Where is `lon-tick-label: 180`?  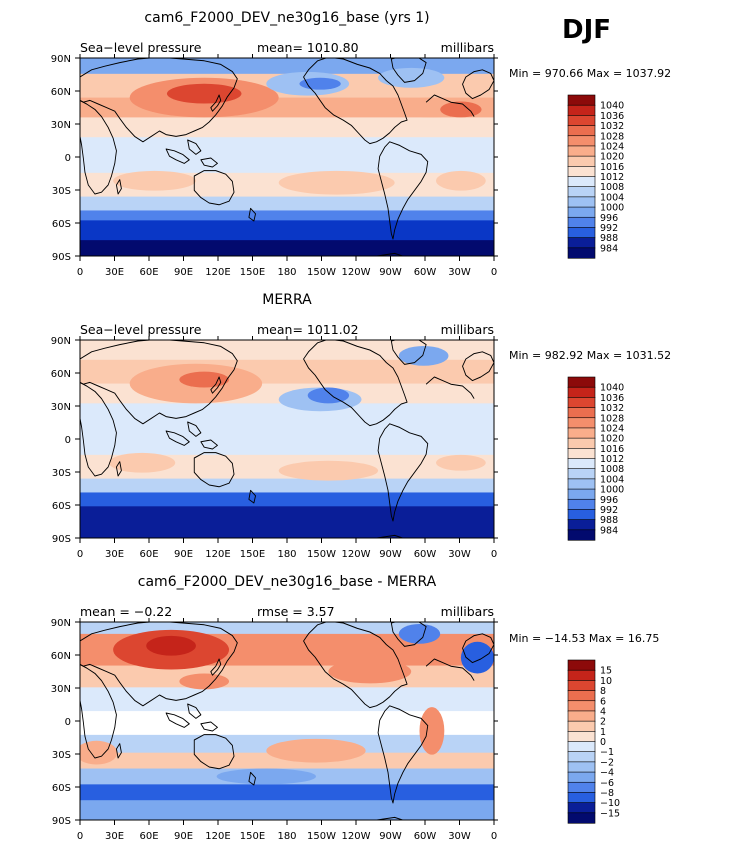
lon-tick-label: 180 is located at coordinates (286, 836).